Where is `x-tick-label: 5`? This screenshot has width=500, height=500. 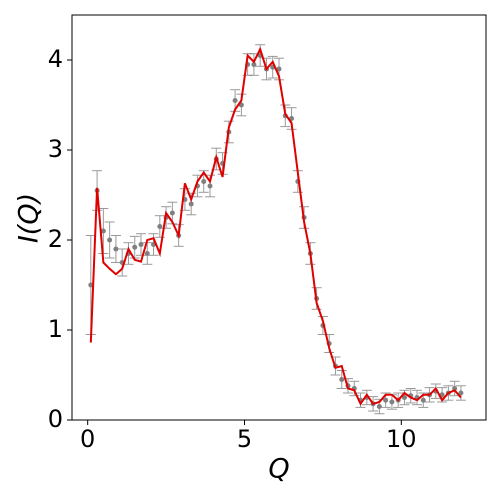 x-tick-label: 5 is located at coordinates (244, 439).